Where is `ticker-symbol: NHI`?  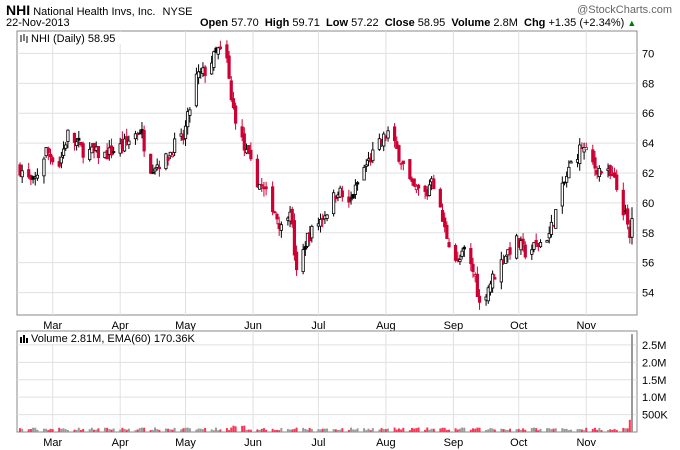
ticker-symbol: NHI is located at coordinates (18, 10).